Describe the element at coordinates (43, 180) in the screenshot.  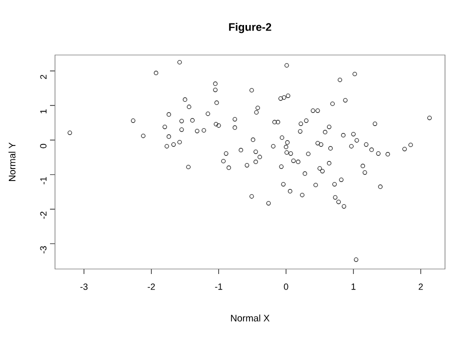
I see `y-tick-label: -1` at that location.